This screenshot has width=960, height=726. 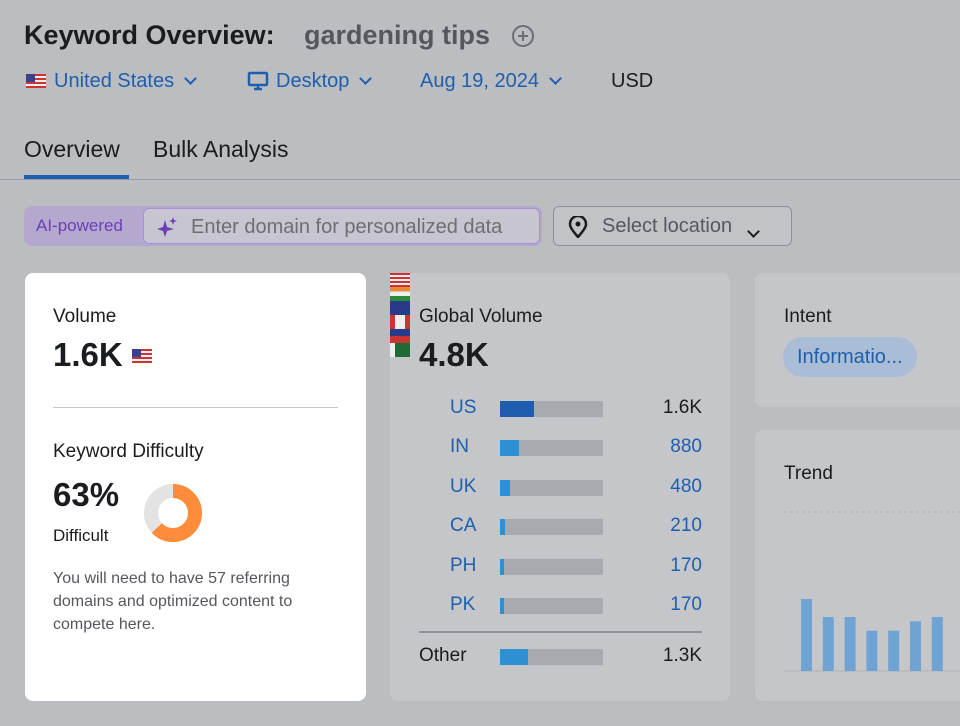 I want to click on difficulty-value: 63%, so click(x=86, y=494).